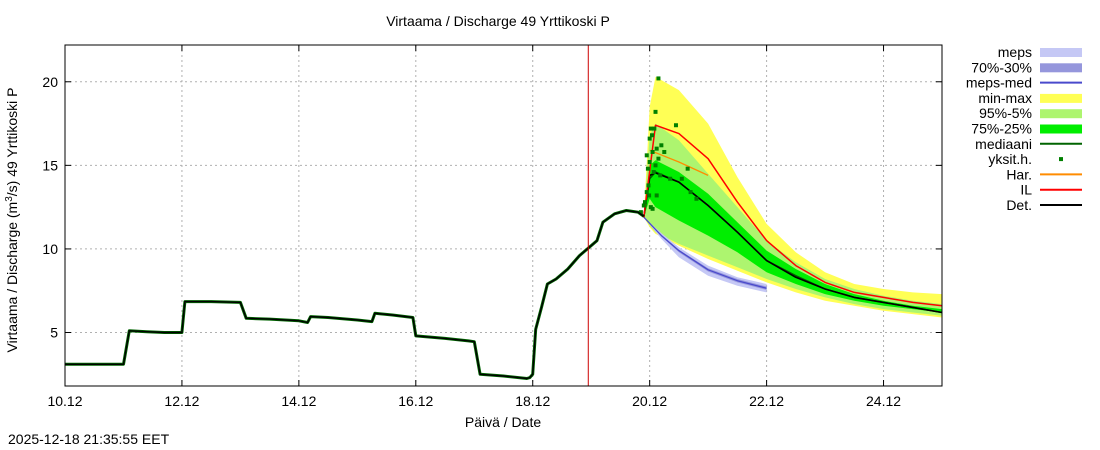 The height and width of the screenshot is (450, 1100). I want to click on legend-label: min-max, so click(1005, 98).